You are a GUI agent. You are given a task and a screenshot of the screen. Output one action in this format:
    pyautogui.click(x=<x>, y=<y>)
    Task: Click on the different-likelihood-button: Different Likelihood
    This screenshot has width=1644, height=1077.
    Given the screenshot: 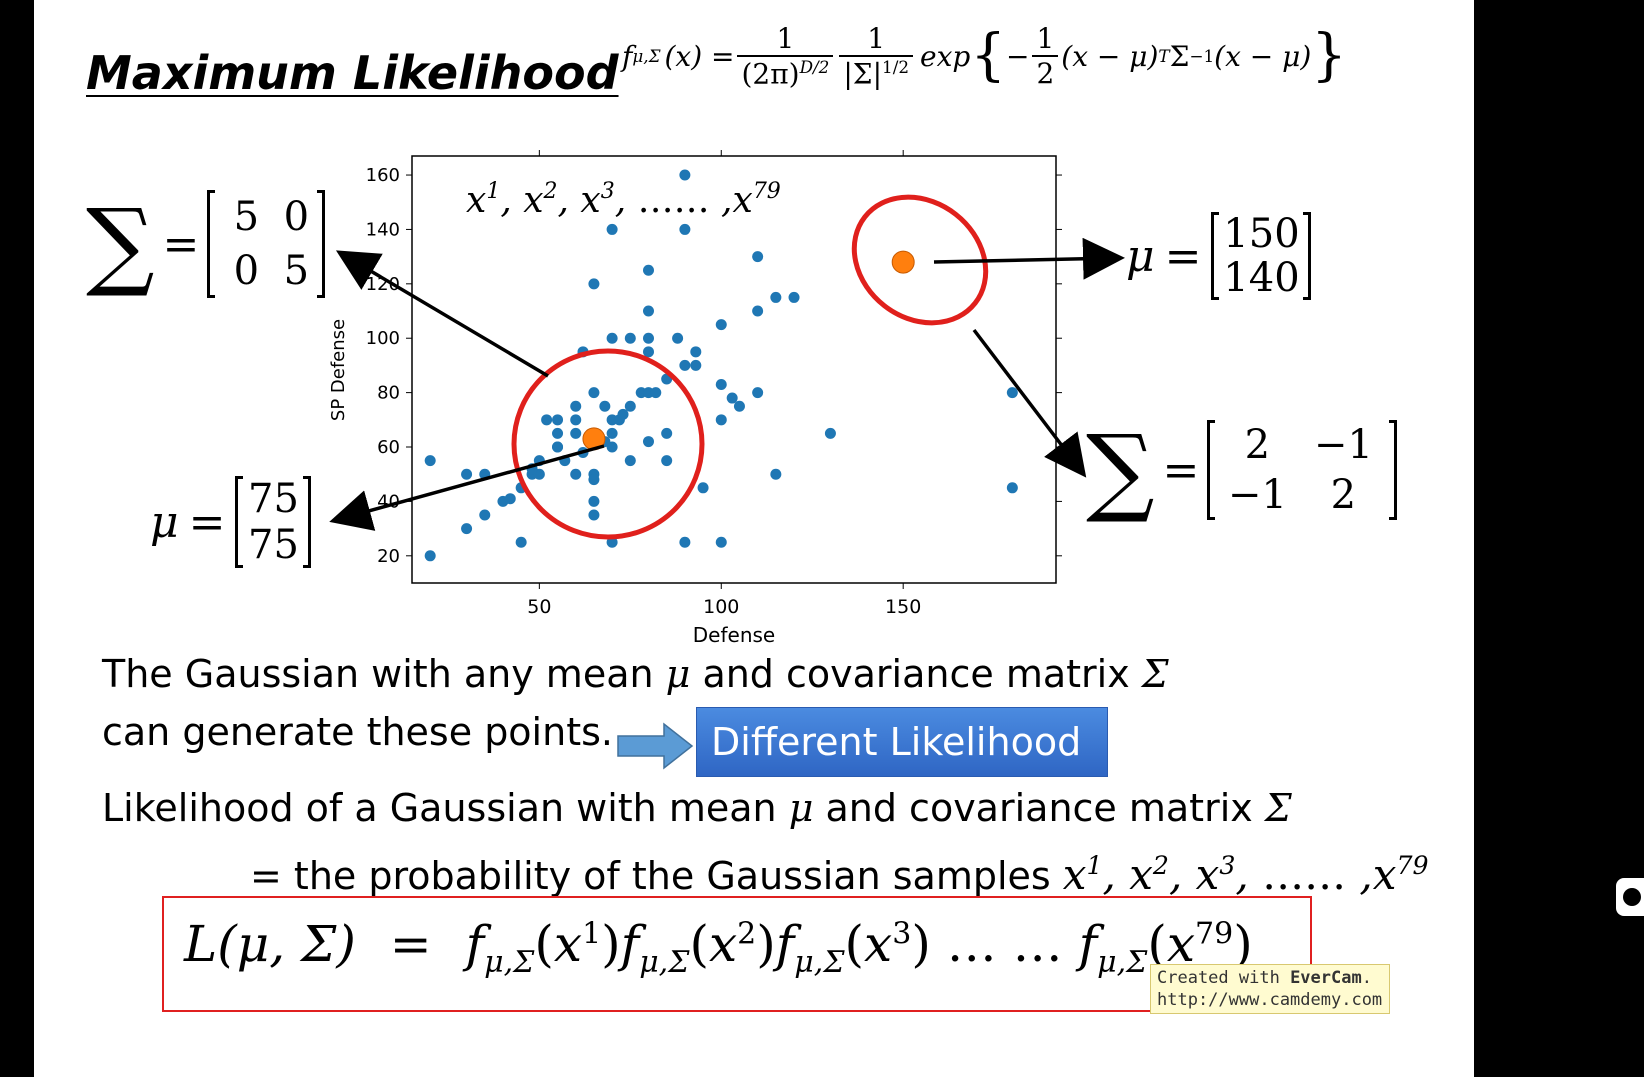 What is the action you would take?
    pyautogui.click(x=902, y=742)
    